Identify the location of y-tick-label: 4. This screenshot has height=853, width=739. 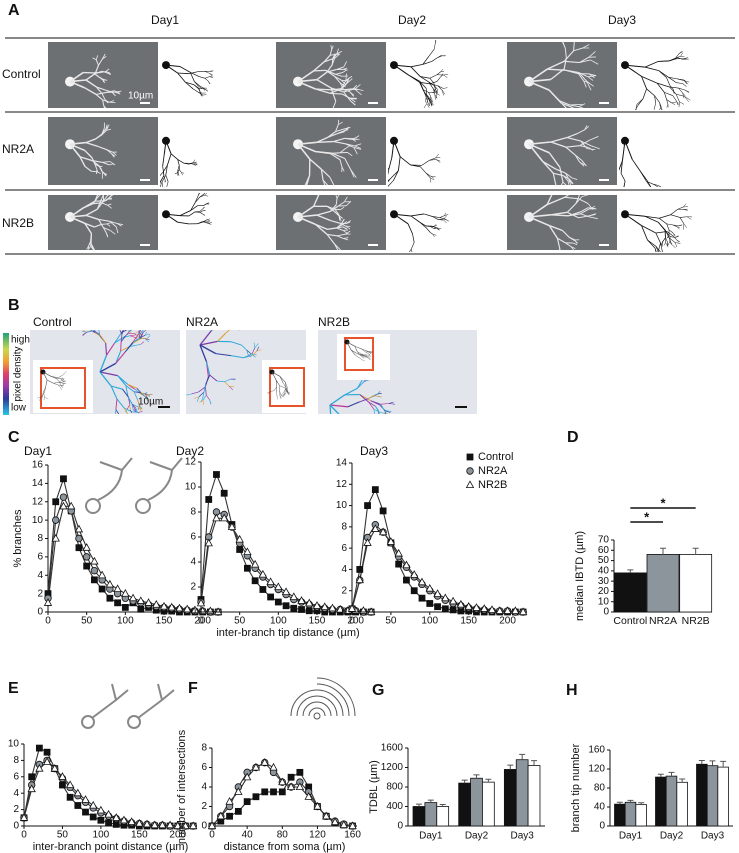
(344, 569).